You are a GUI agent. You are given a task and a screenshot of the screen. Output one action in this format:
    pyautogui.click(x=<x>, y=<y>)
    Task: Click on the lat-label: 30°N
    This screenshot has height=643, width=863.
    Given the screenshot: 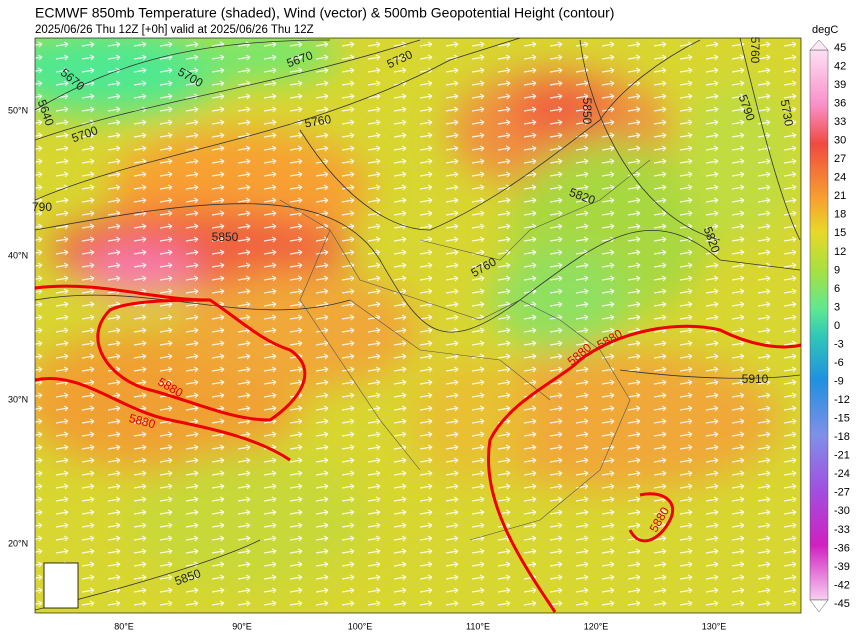 What is the action you would take?
    pyautogui.click(x=18, y=399)
    